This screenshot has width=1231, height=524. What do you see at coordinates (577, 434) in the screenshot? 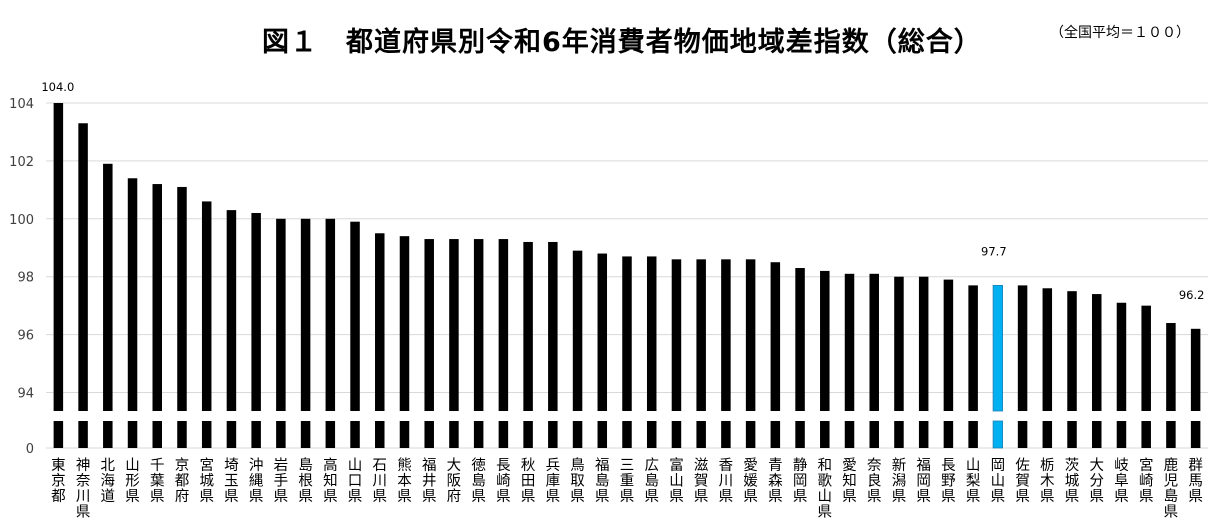
I see `bar-lower-鳥取県` at bounding box center [577, 434].